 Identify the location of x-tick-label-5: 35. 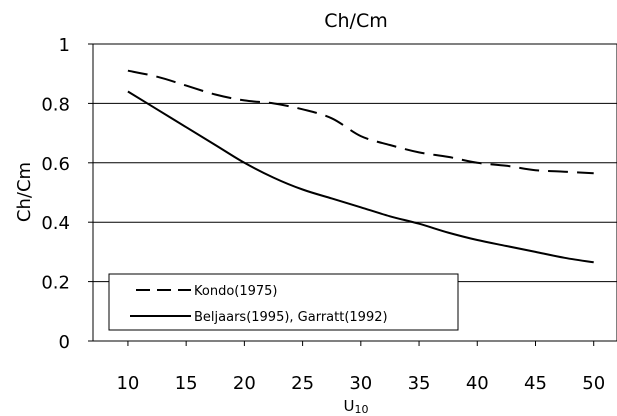
(419, 383).